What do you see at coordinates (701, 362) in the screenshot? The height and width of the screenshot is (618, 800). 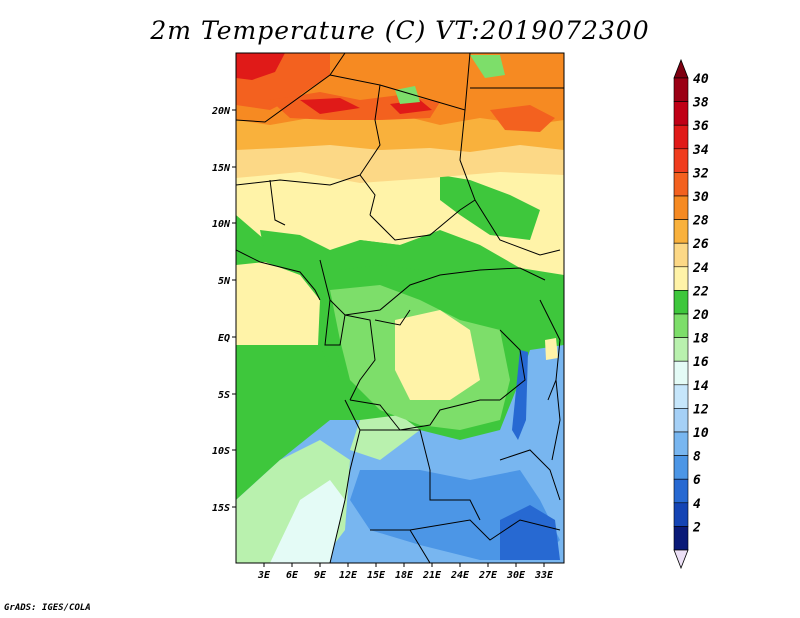 I see `colorbar-label: 16` at bounding box center [701, 362].